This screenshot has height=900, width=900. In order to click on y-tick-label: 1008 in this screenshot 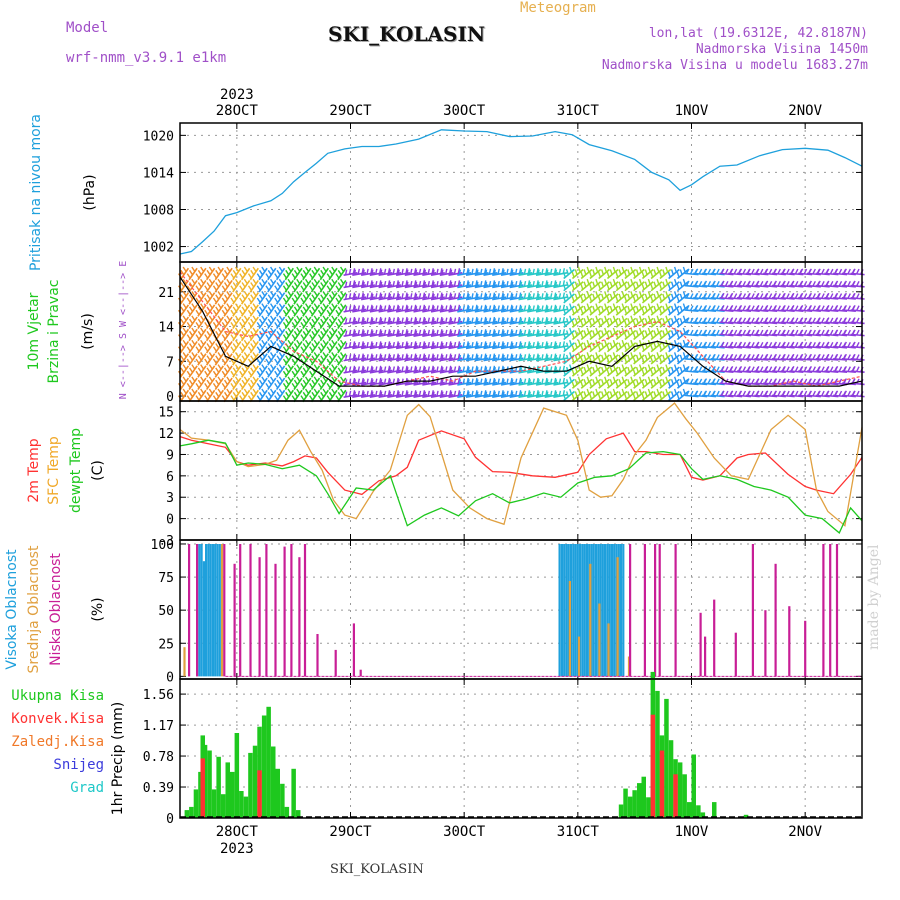, I will do `click(158, 210)`.